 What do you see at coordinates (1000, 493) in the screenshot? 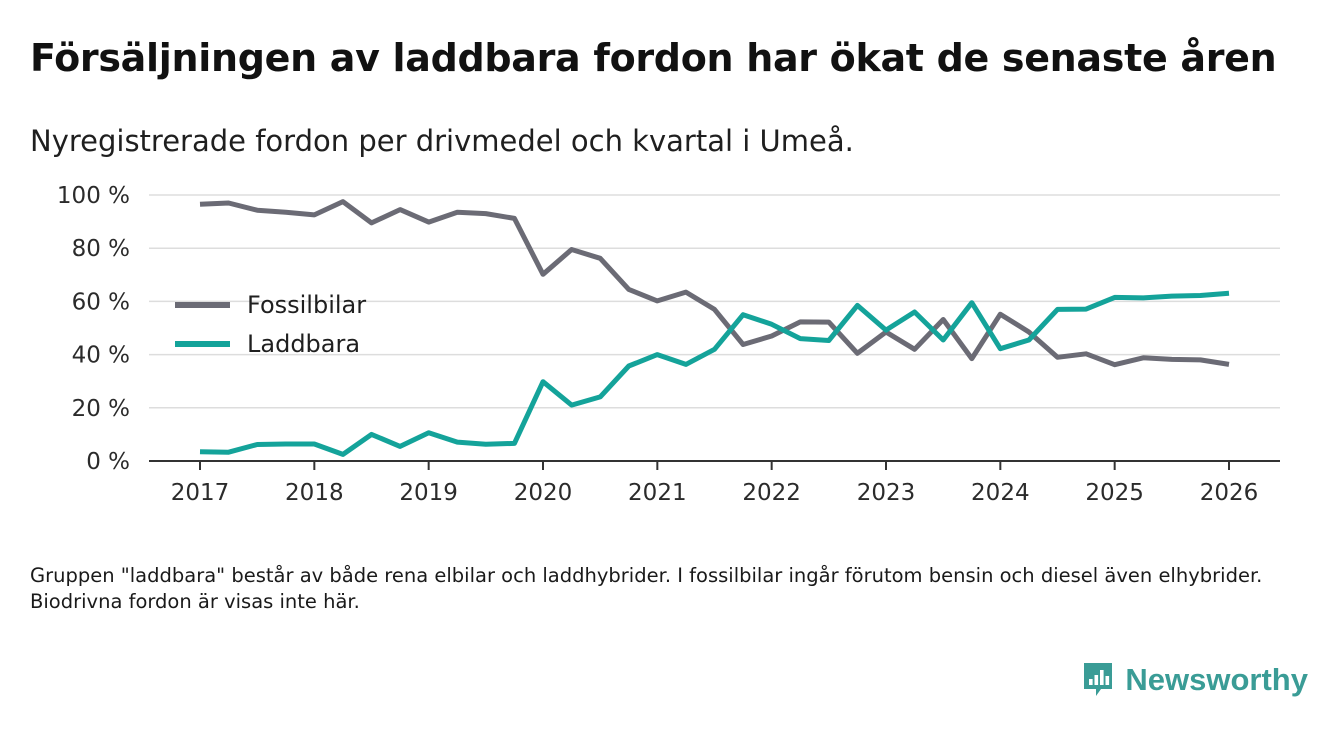
I see `x-tick-label: 2024` at bounding box center [1000, 493].